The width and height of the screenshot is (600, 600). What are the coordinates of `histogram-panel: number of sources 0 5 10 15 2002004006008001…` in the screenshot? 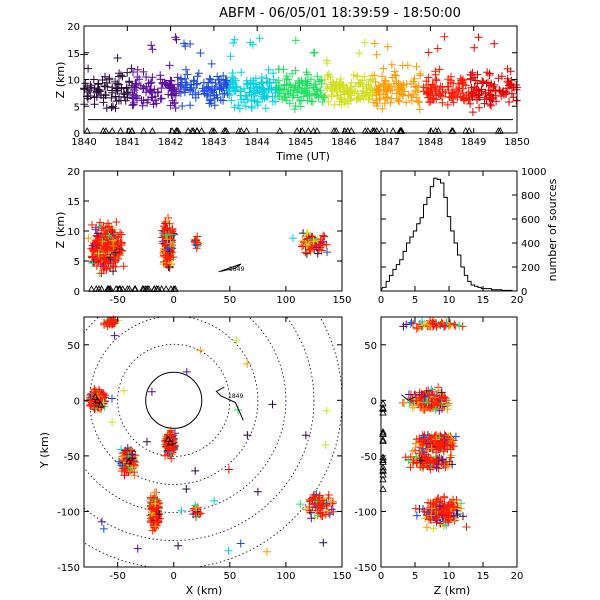 It's located at (468, 236).